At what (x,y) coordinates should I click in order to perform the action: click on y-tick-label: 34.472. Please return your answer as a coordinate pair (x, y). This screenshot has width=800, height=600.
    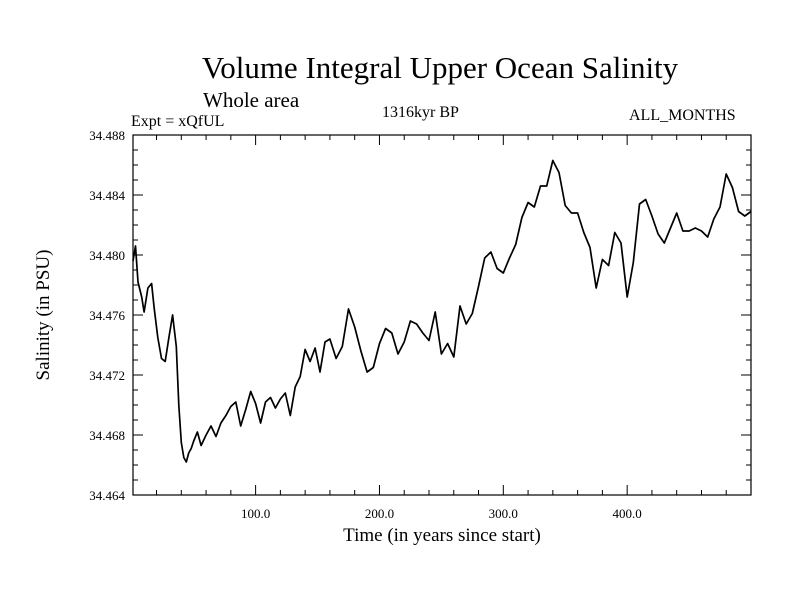
    Looking at the image, I should click on (107, 375).